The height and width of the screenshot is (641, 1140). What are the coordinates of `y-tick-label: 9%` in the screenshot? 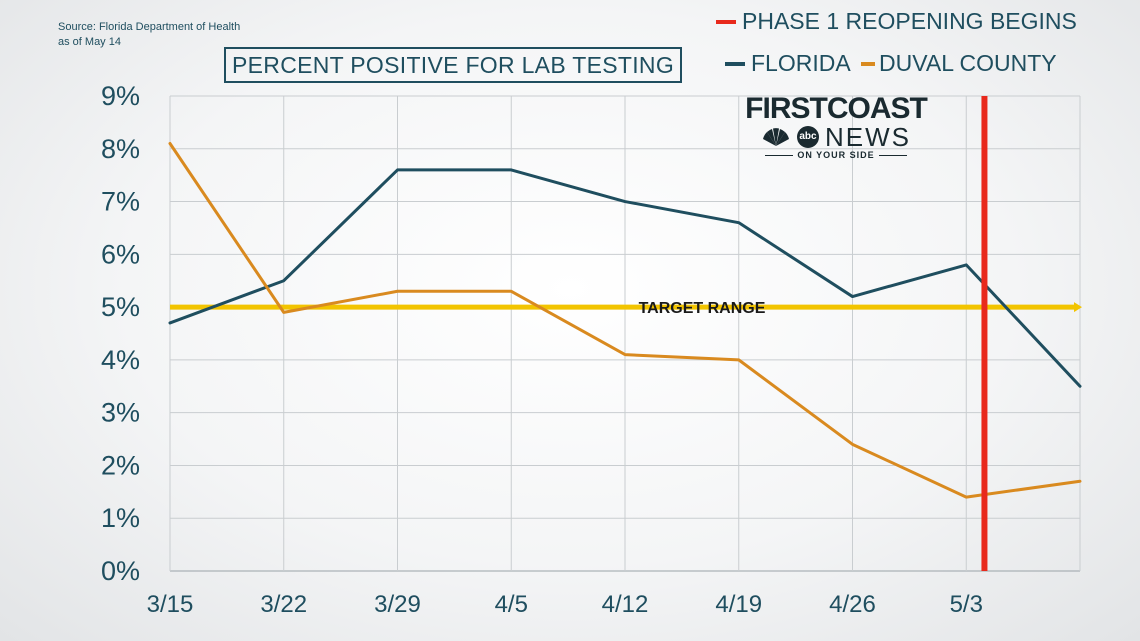 It's located at (120, 96).